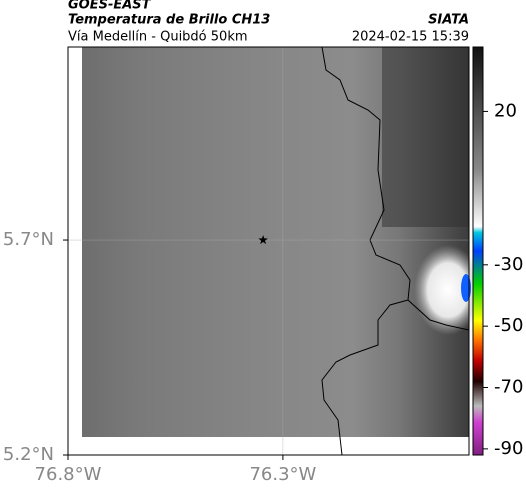 Image resolution: width=526 pixels, height=491 pixels. What do you see at coordinates (68, 474) in the screenshot?
I see `x-tick-label: 76.8°W` at bounding box center [68, 474].